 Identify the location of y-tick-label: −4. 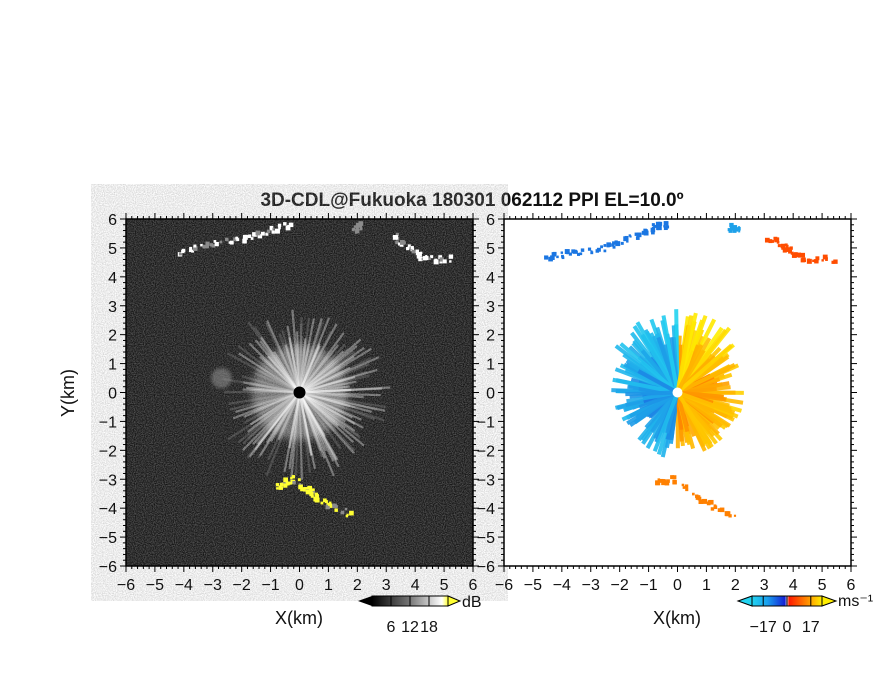
(108, 509).